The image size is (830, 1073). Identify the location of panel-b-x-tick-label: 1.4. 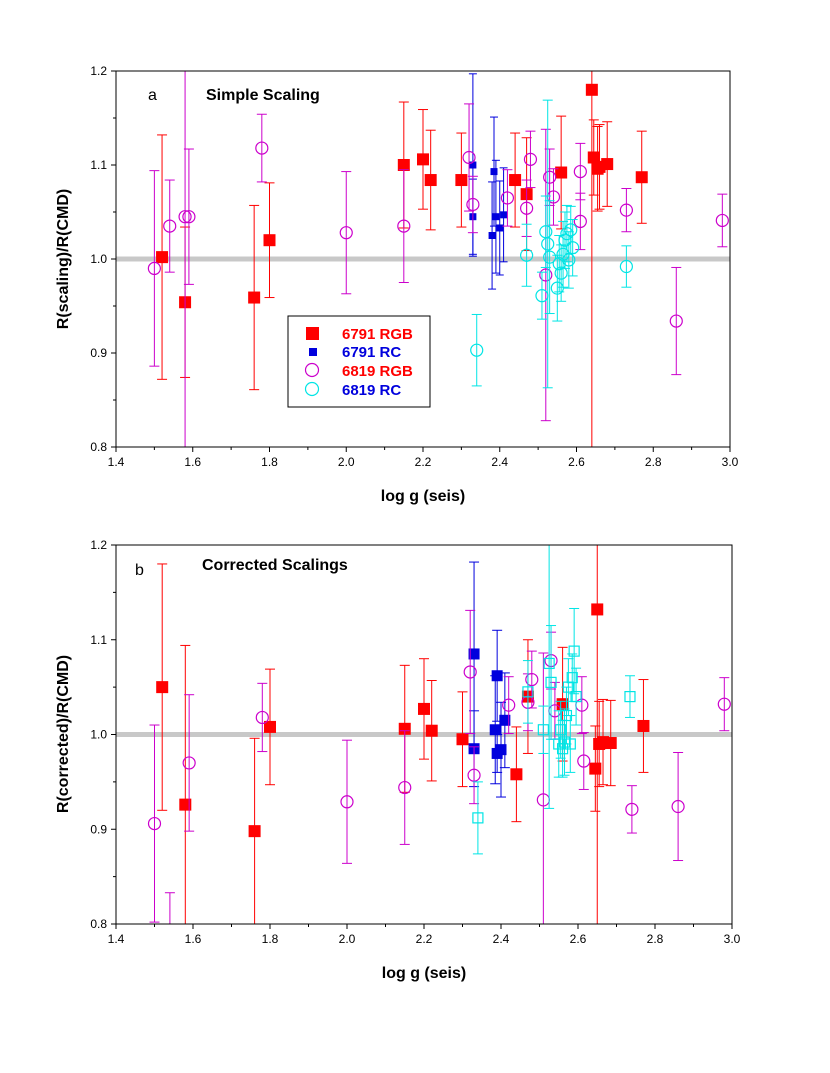
(116, 939).